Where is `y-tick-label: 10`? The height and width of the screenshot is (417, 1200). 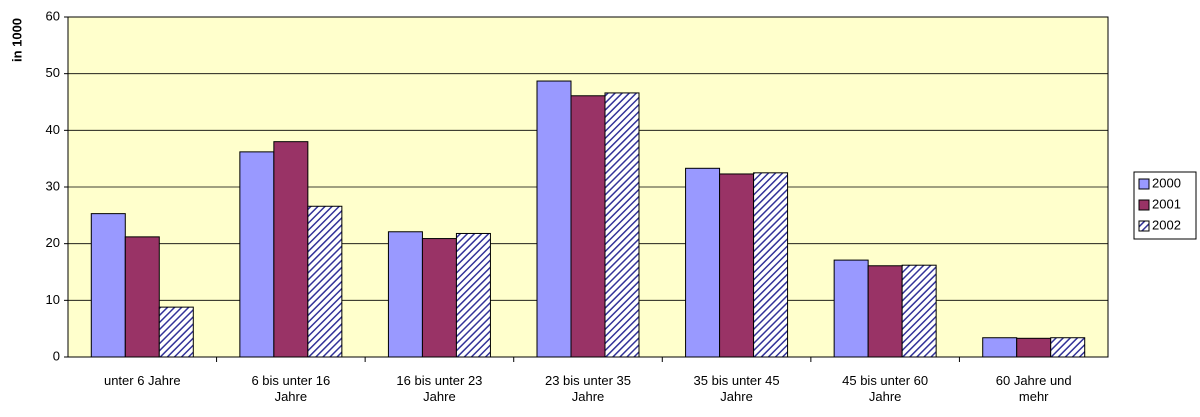 y-tick-label: 10 is located at coordinates (53, 299).